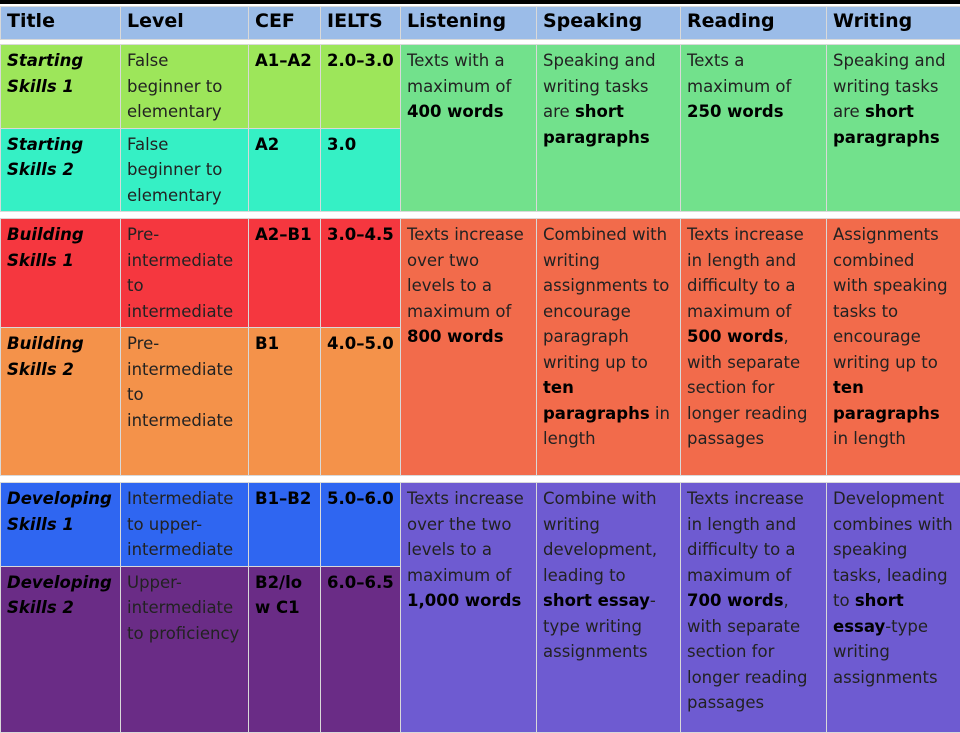  Describe the element at coordinates (361, 87) in the screenshot. I see `ielts-cell: 2.0–3.0` at that location.